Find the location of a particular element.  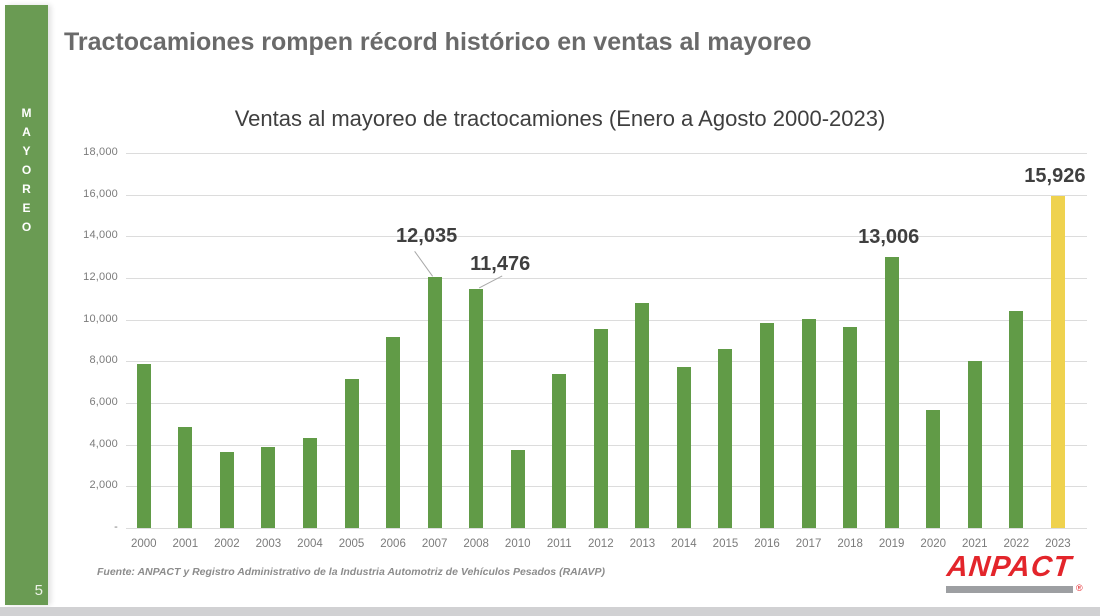

x-tick-2022: 2022 is located at coordinates (1016, 544).